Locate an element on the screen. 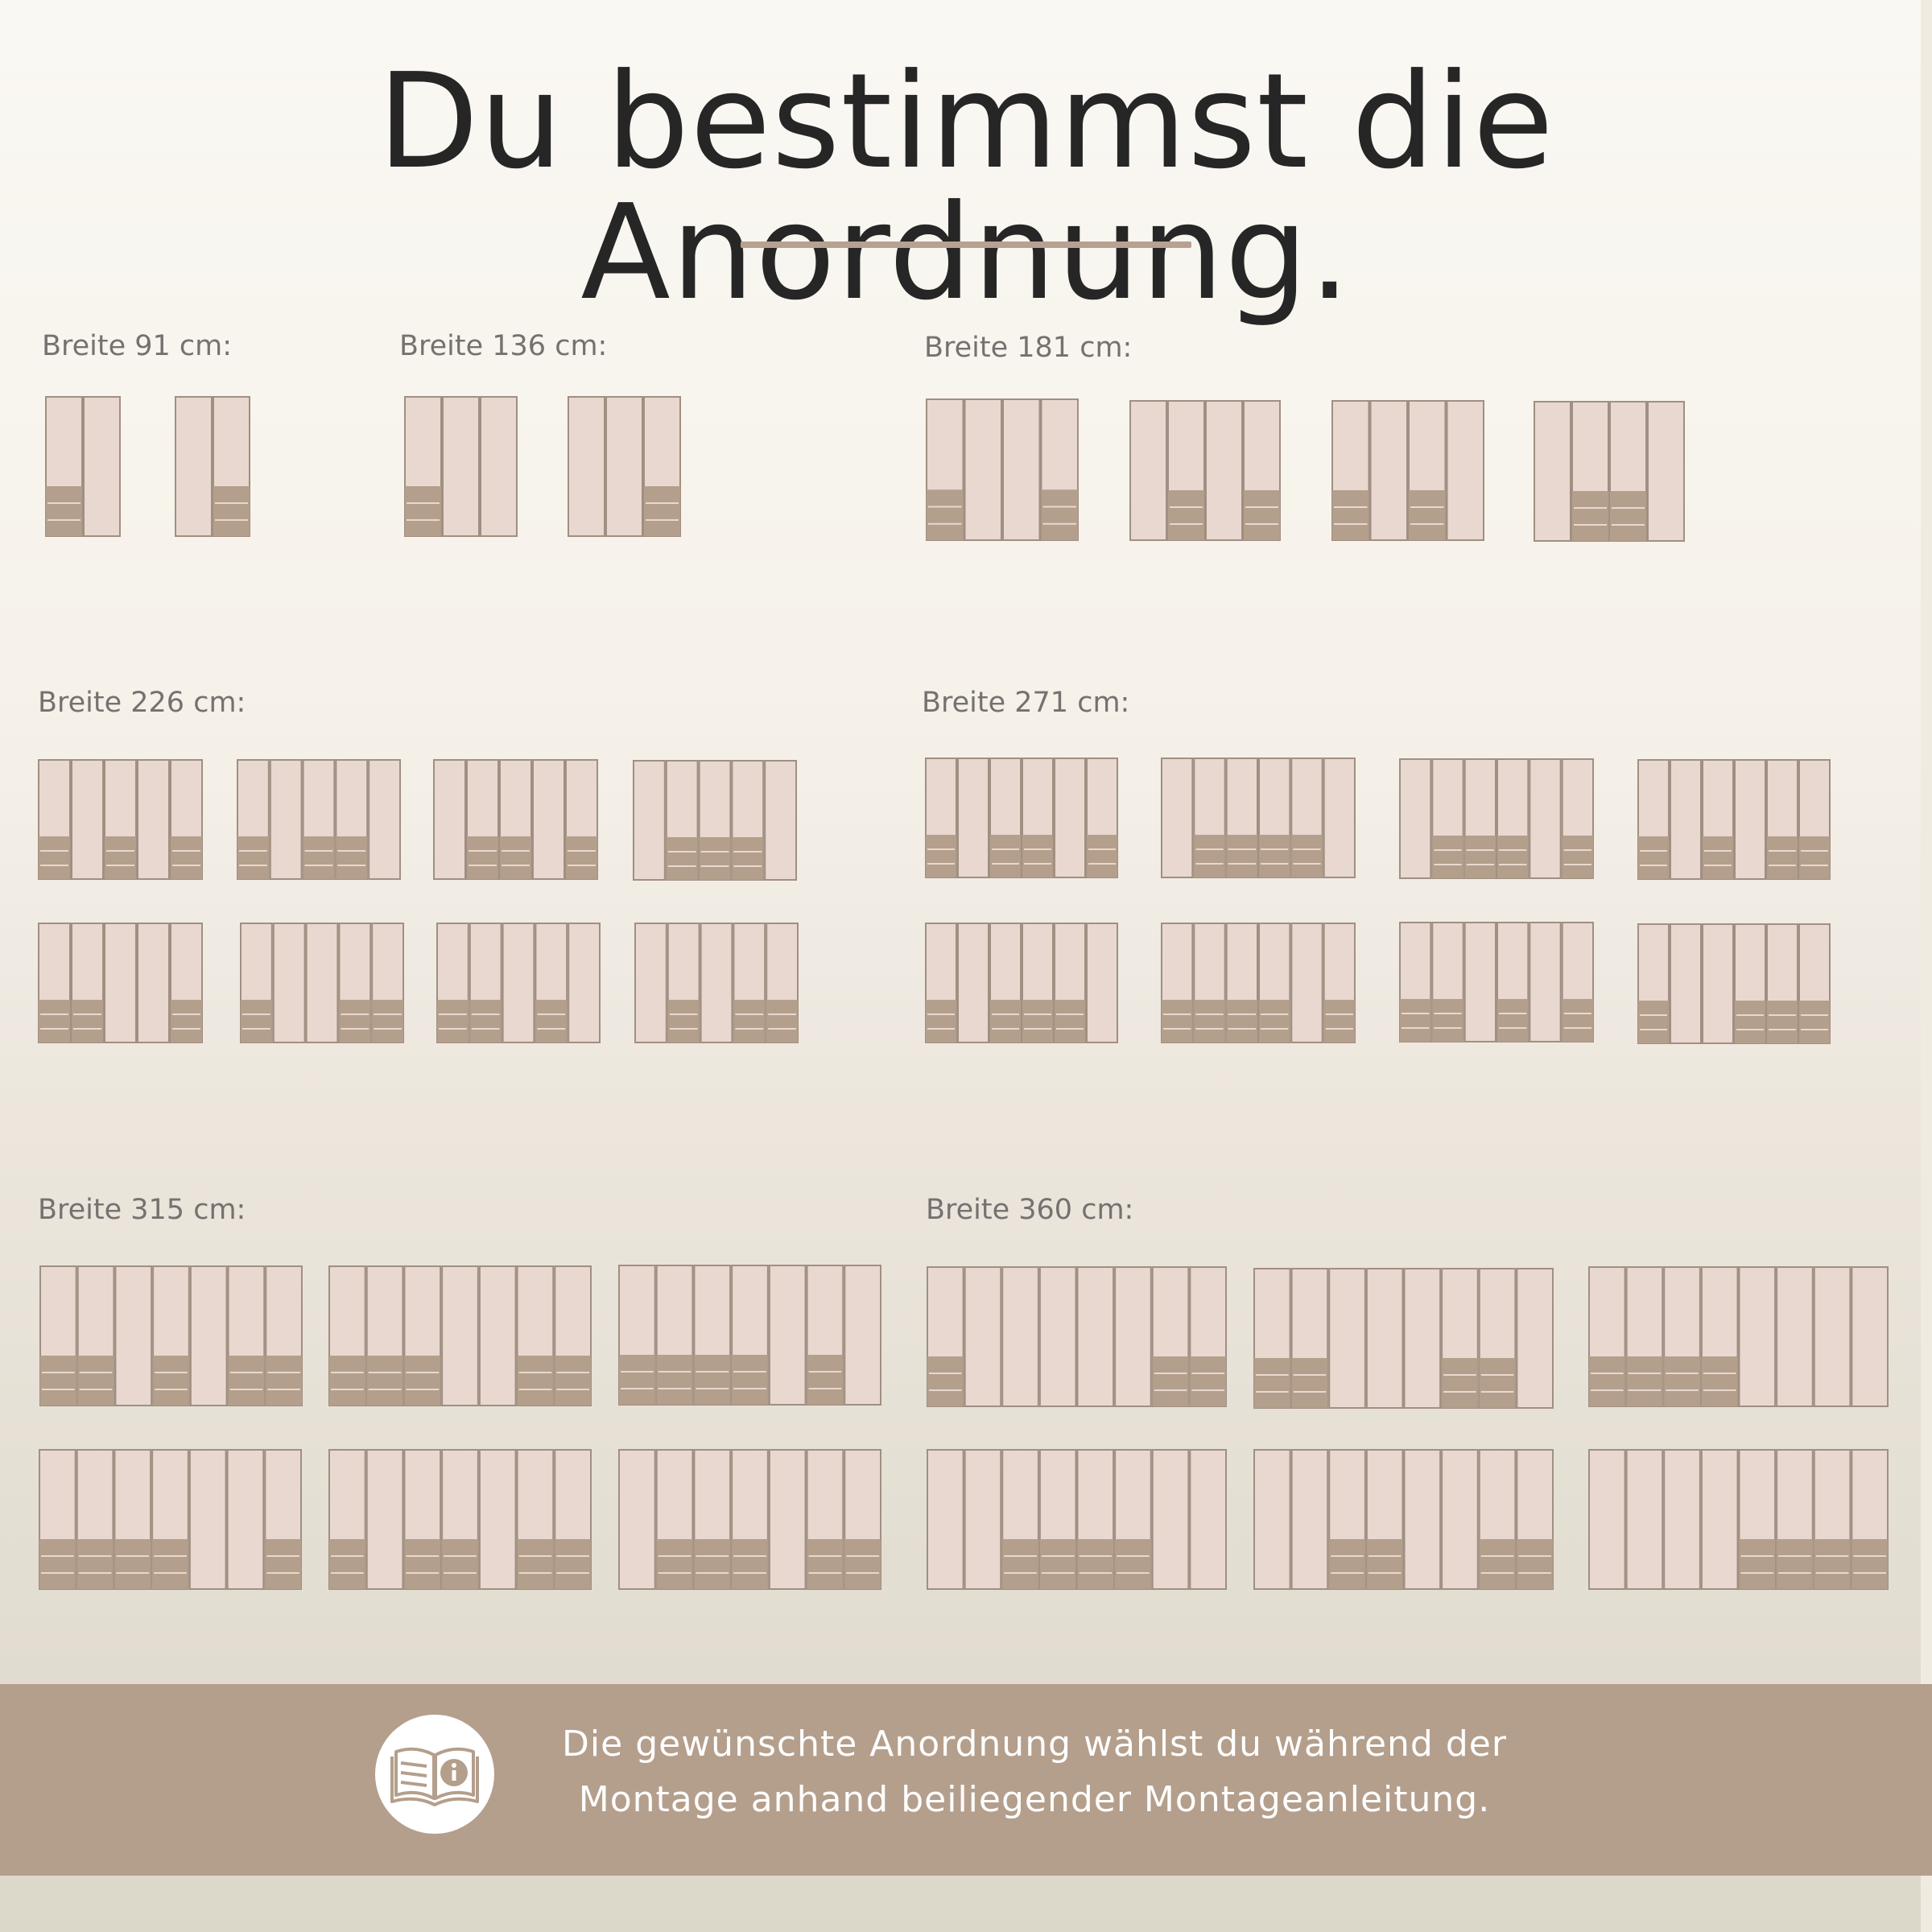 Image resolution: width=1932 pixels, height=1932 pixels. group-label-136: Breite 136 cm: is located at coordinates (504, 346).